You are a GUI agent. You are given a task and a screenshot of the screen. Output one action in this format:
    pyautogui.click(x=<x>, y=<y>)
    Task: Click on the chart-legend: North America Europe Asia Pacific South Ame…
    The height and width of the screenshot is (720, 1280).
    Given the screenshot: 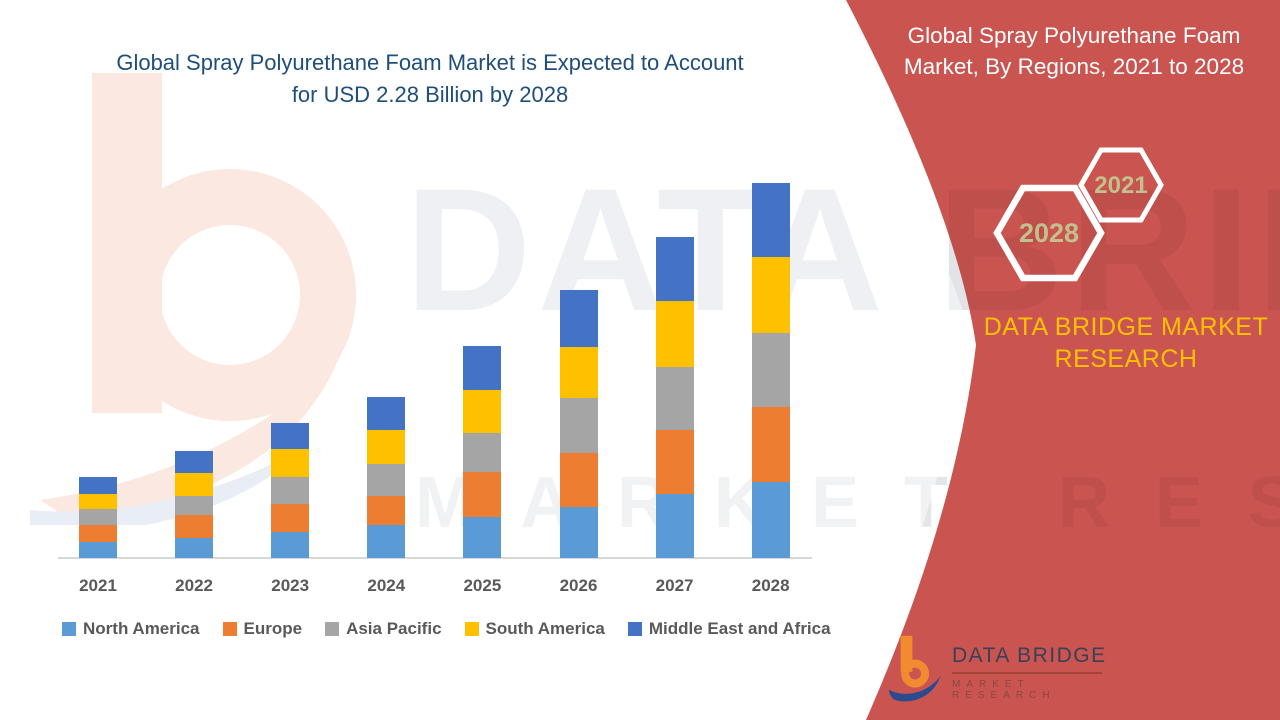 What is the action you would take?
    pyautogui.click(x=446, y=629)
    